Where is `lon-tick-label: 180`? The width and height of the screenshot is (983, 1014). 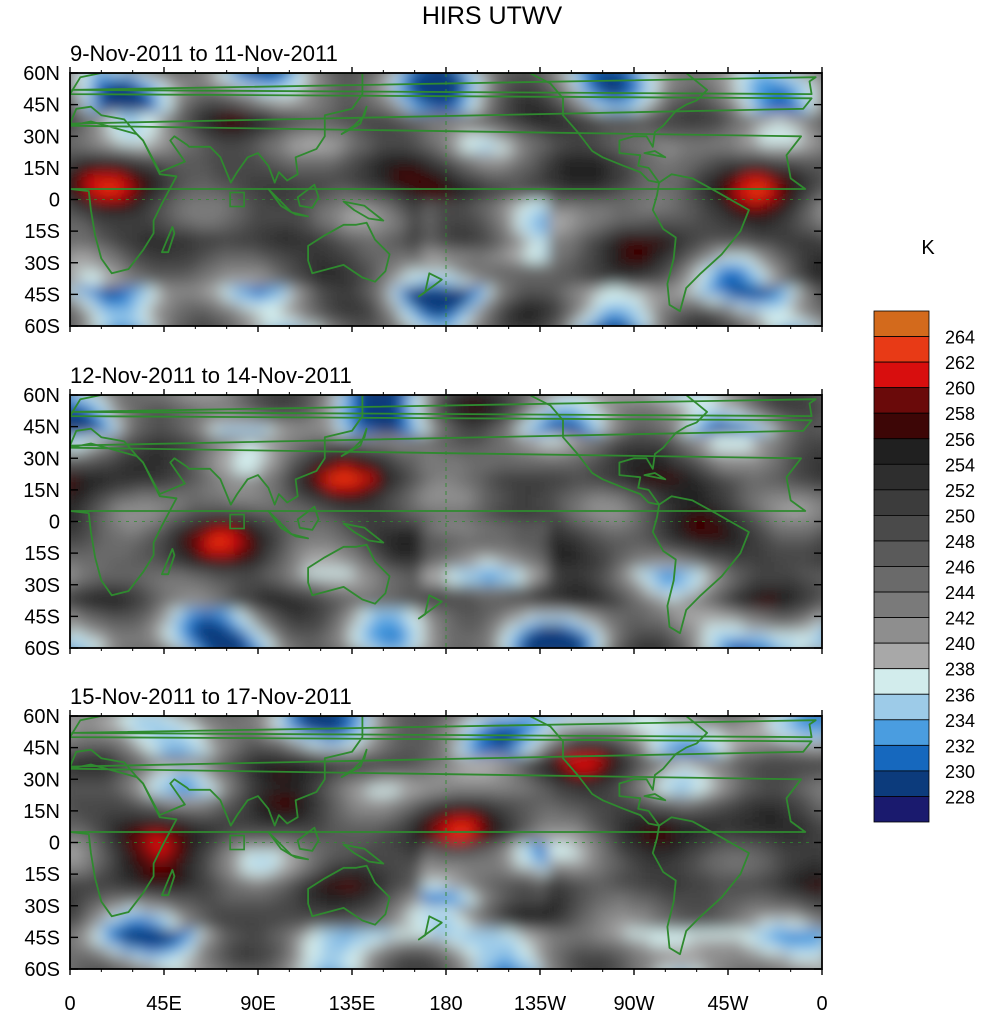 lon-tick-label: 180 is located at coordinates (445, 1003).